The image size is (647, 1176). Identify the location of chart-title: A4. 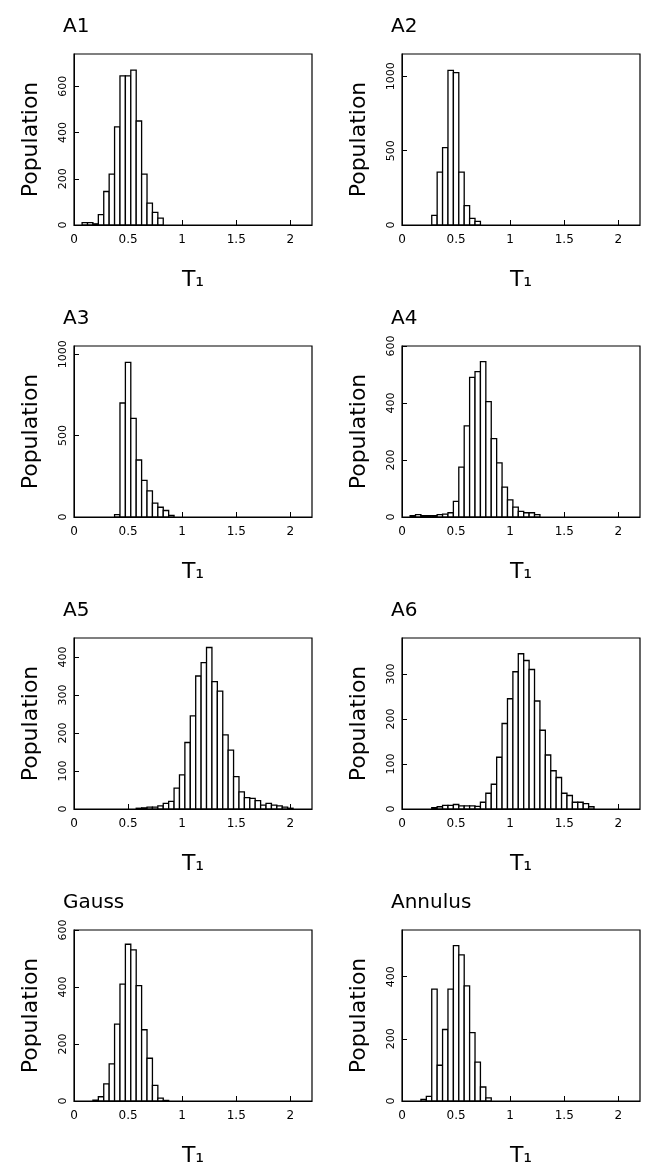
(404, 317).